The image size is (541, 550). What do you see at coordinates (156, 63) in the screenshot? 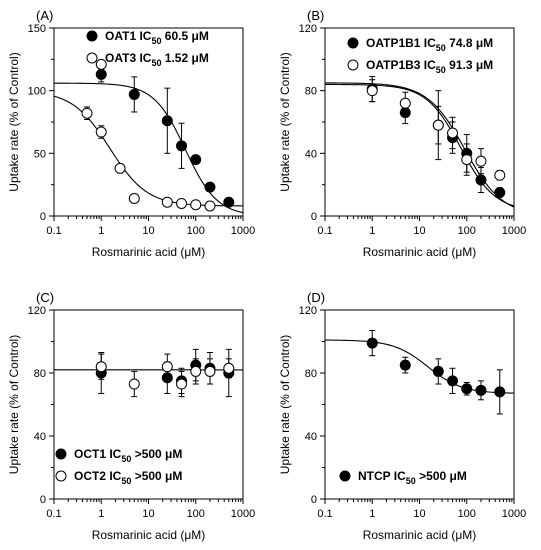
I see `legend-oat3-subscript: 50` at bounding box center [156, 63].